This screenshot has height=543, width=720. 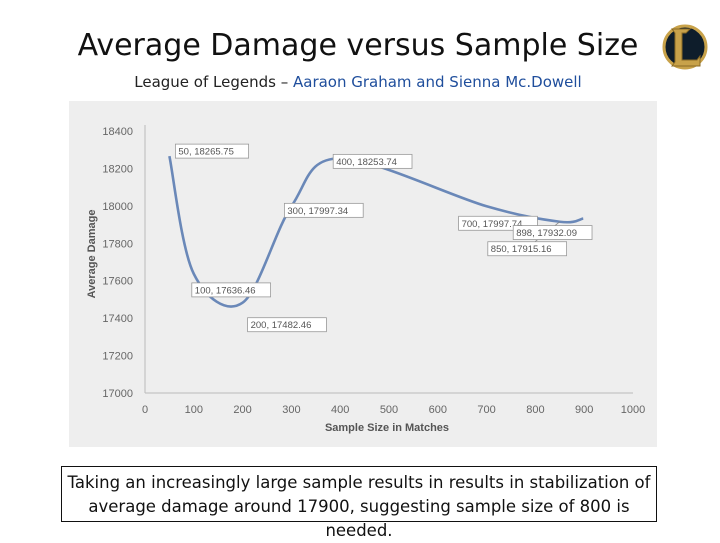 I want to click on x-tick-label: 200, so click(x=242, y=410).